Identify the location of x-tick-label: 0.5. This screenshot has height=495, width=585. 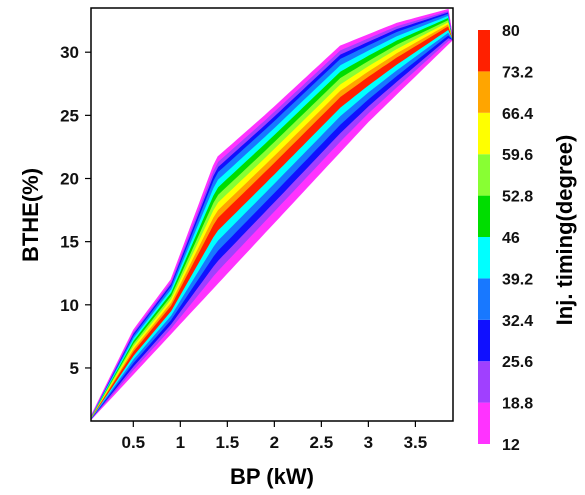
(133, 442).